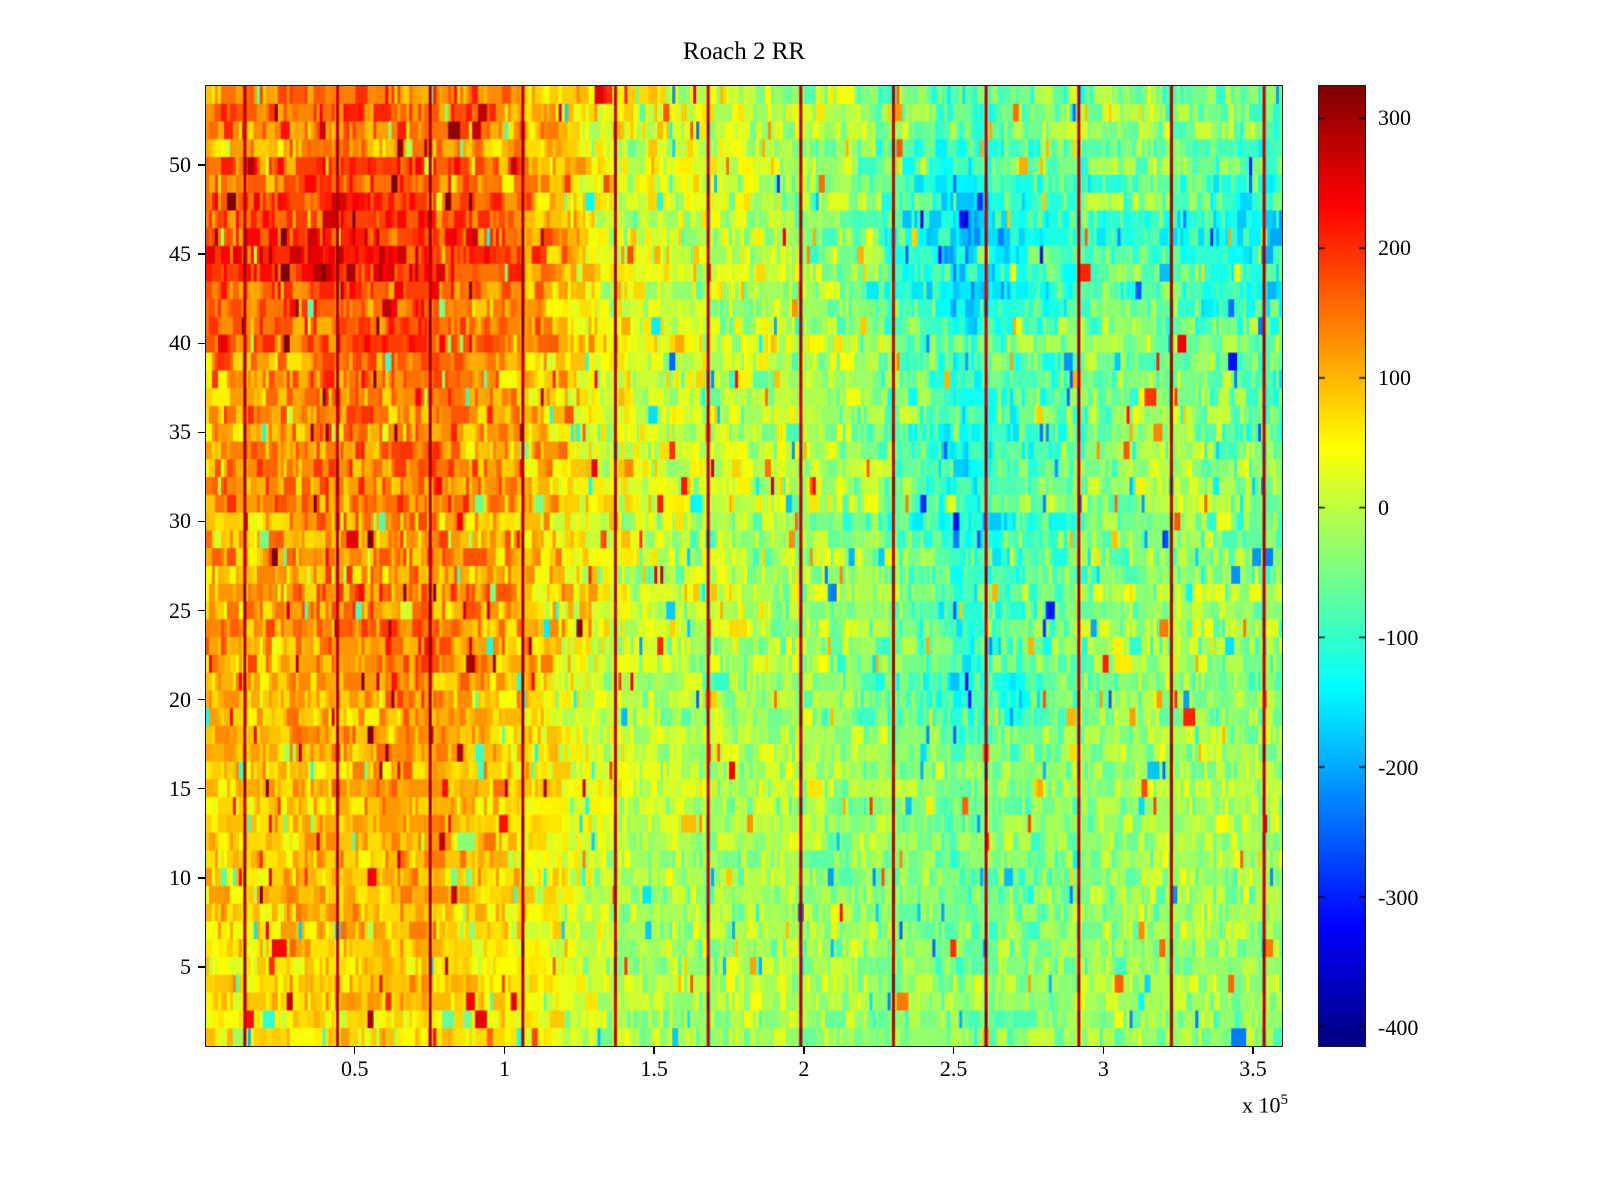 Image resolution: width=1600 pixels, height=1200 pixels. I want to click on colorbar-tick-label: -400, so click(1398, 1027).